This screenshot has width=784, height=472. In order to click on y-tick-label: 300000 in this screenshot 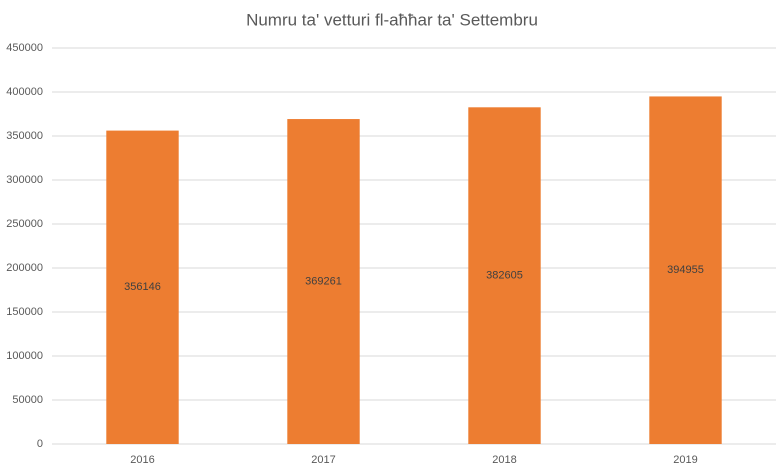, I will do `click(24, 180)`.